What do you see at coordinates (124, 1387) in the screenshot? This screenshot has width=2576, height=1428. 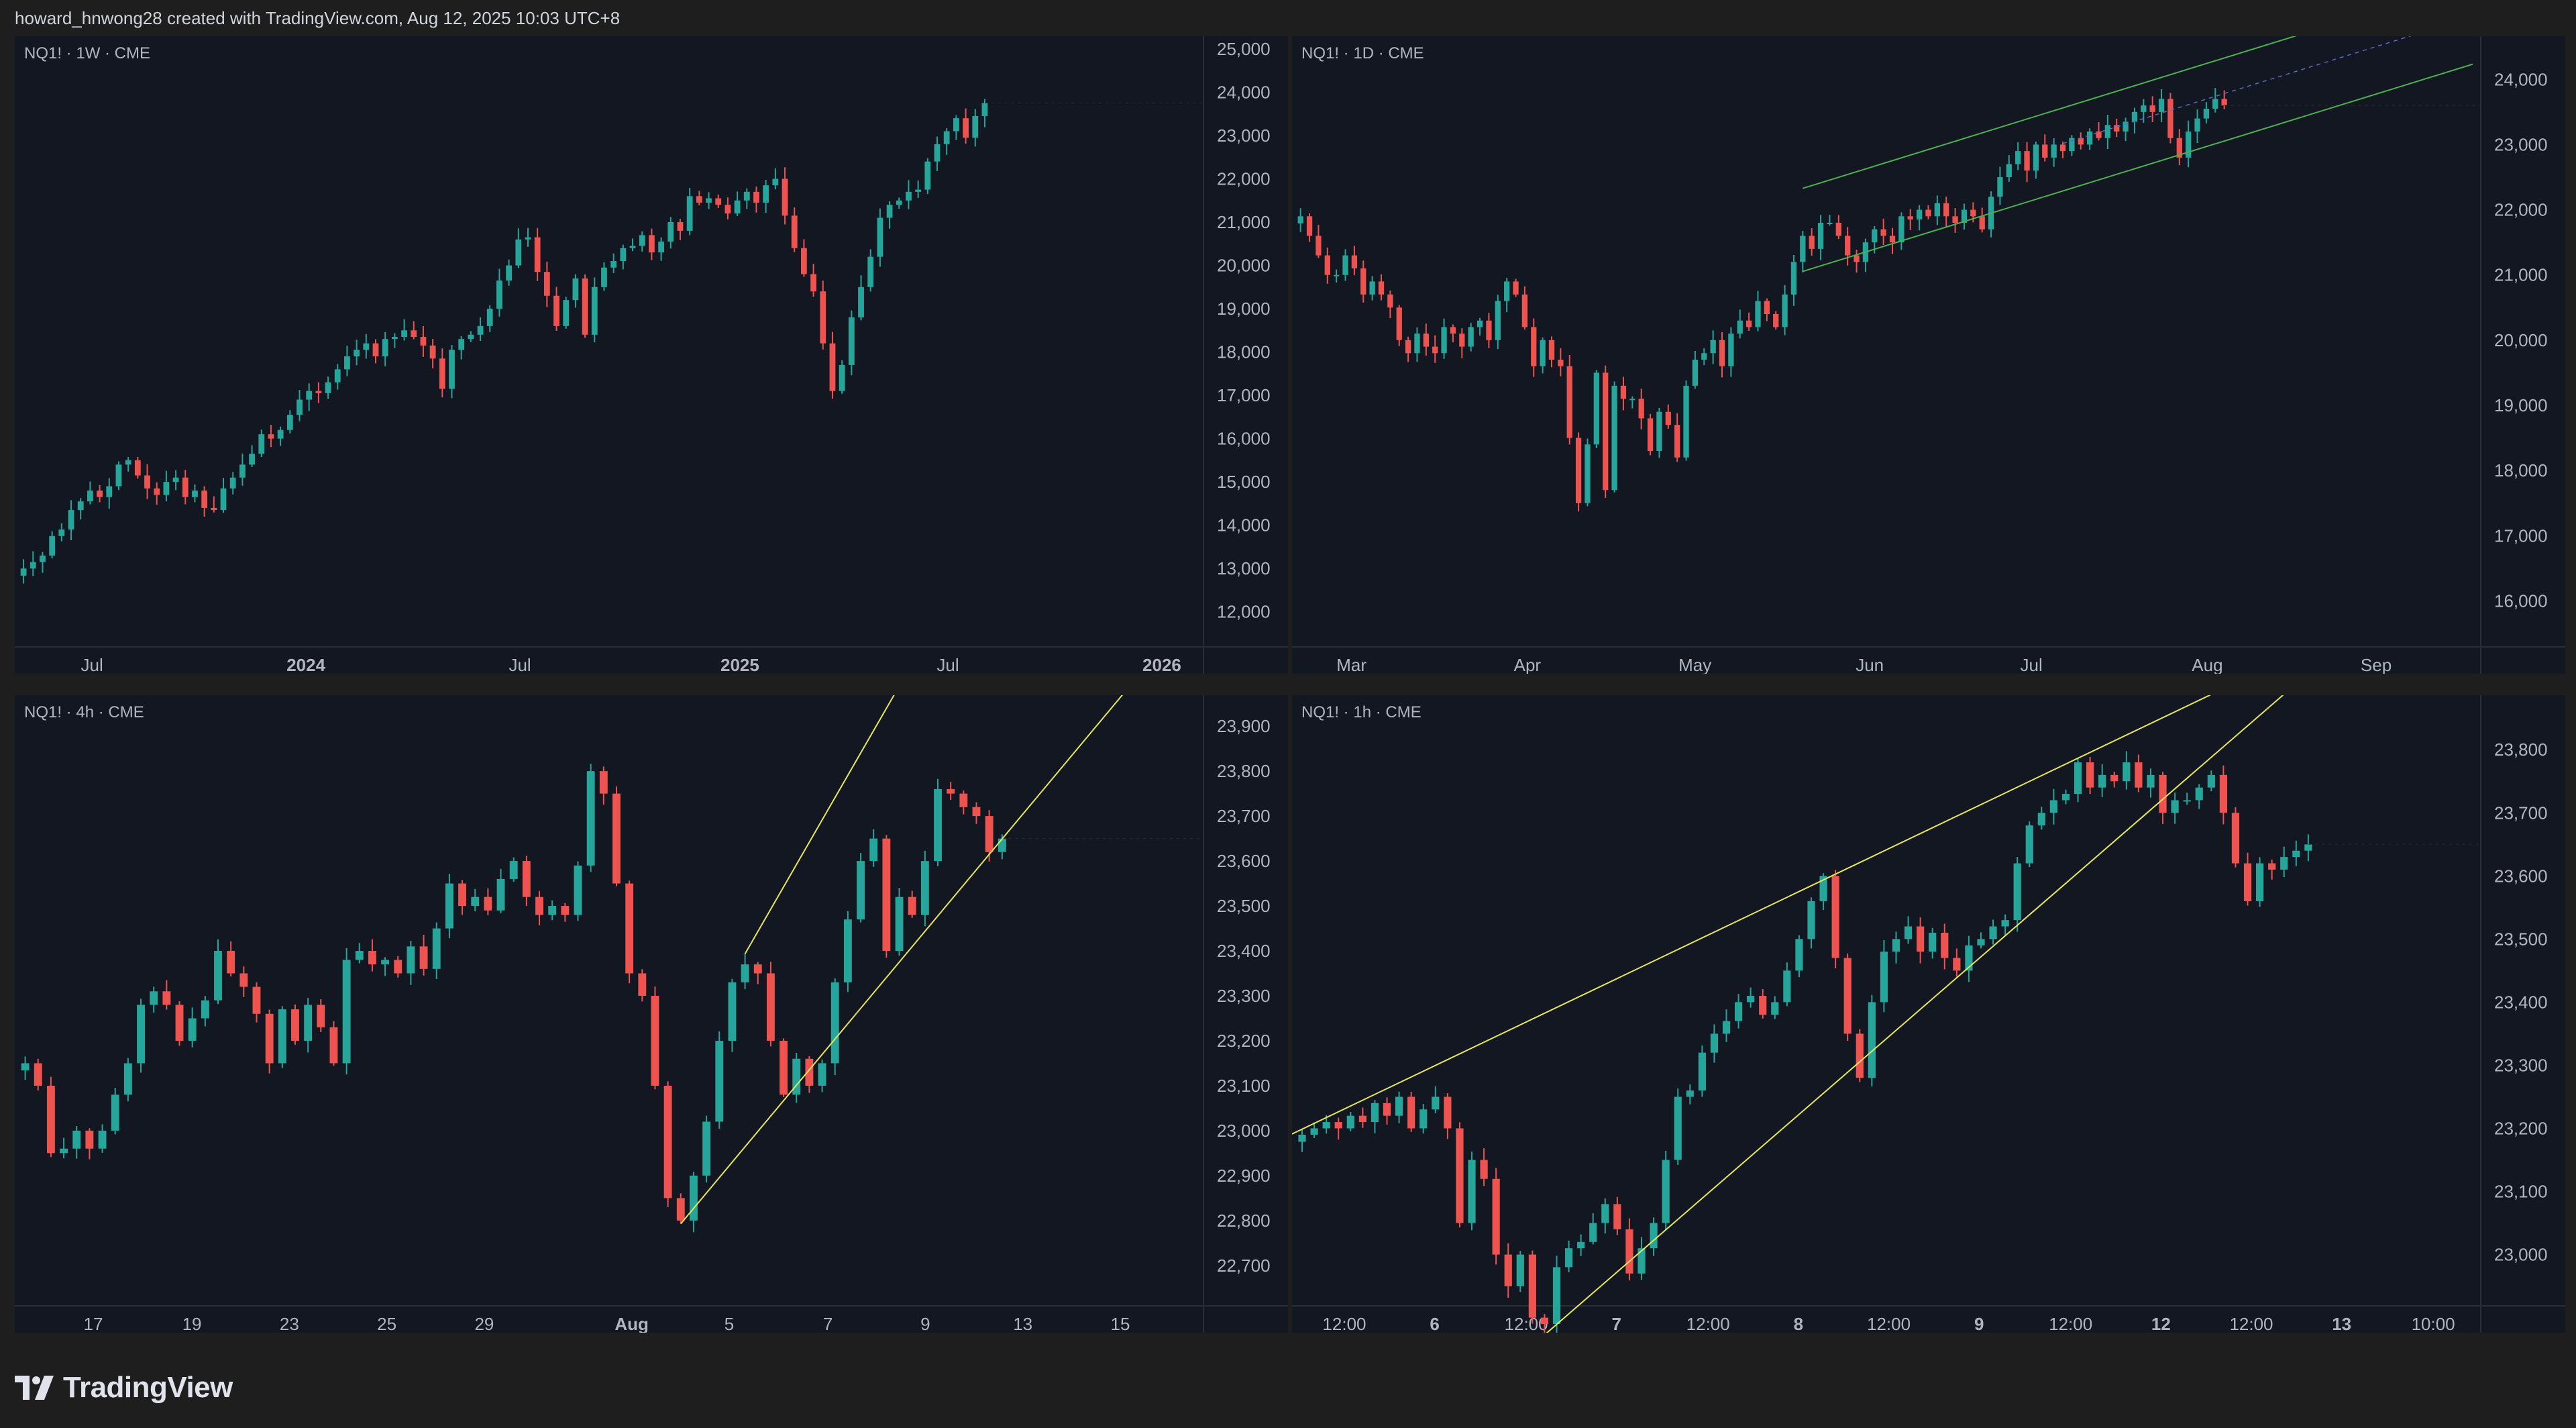 I see `tradingview-logo: TradingView` at bounding box center [124, 1387].